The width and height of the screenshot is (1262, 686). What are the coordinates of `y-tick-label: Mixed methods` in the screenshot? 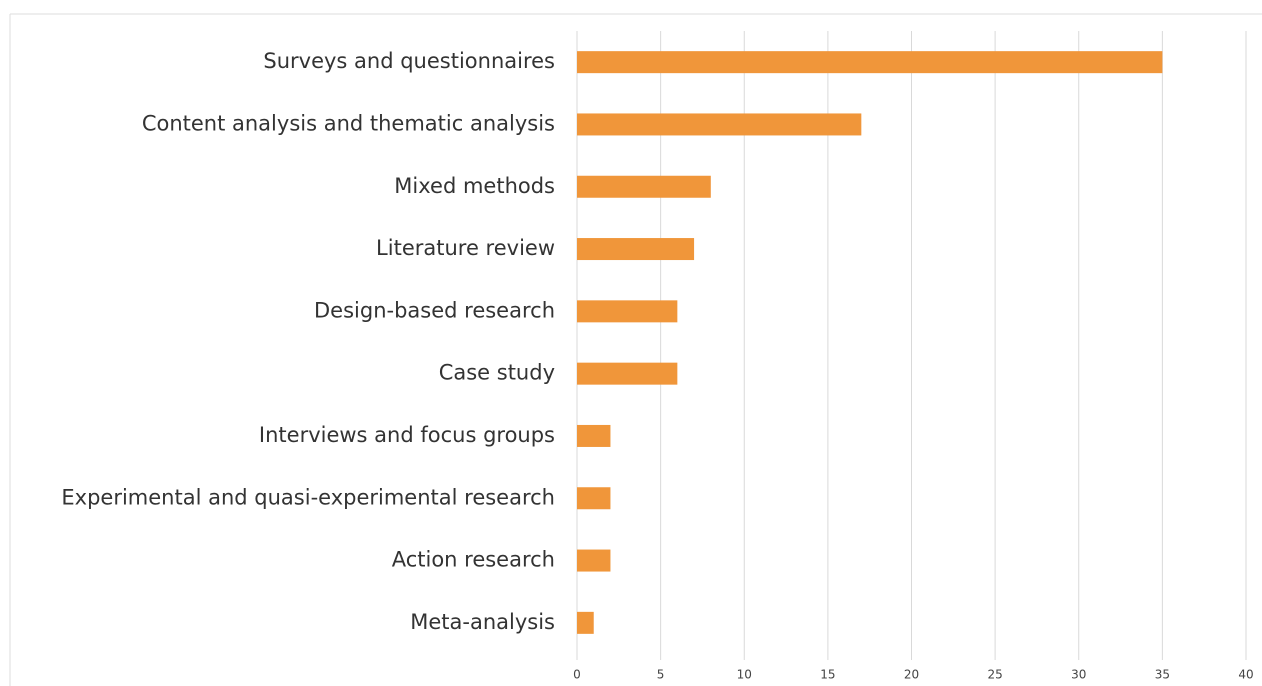 It's located at (474, 186).